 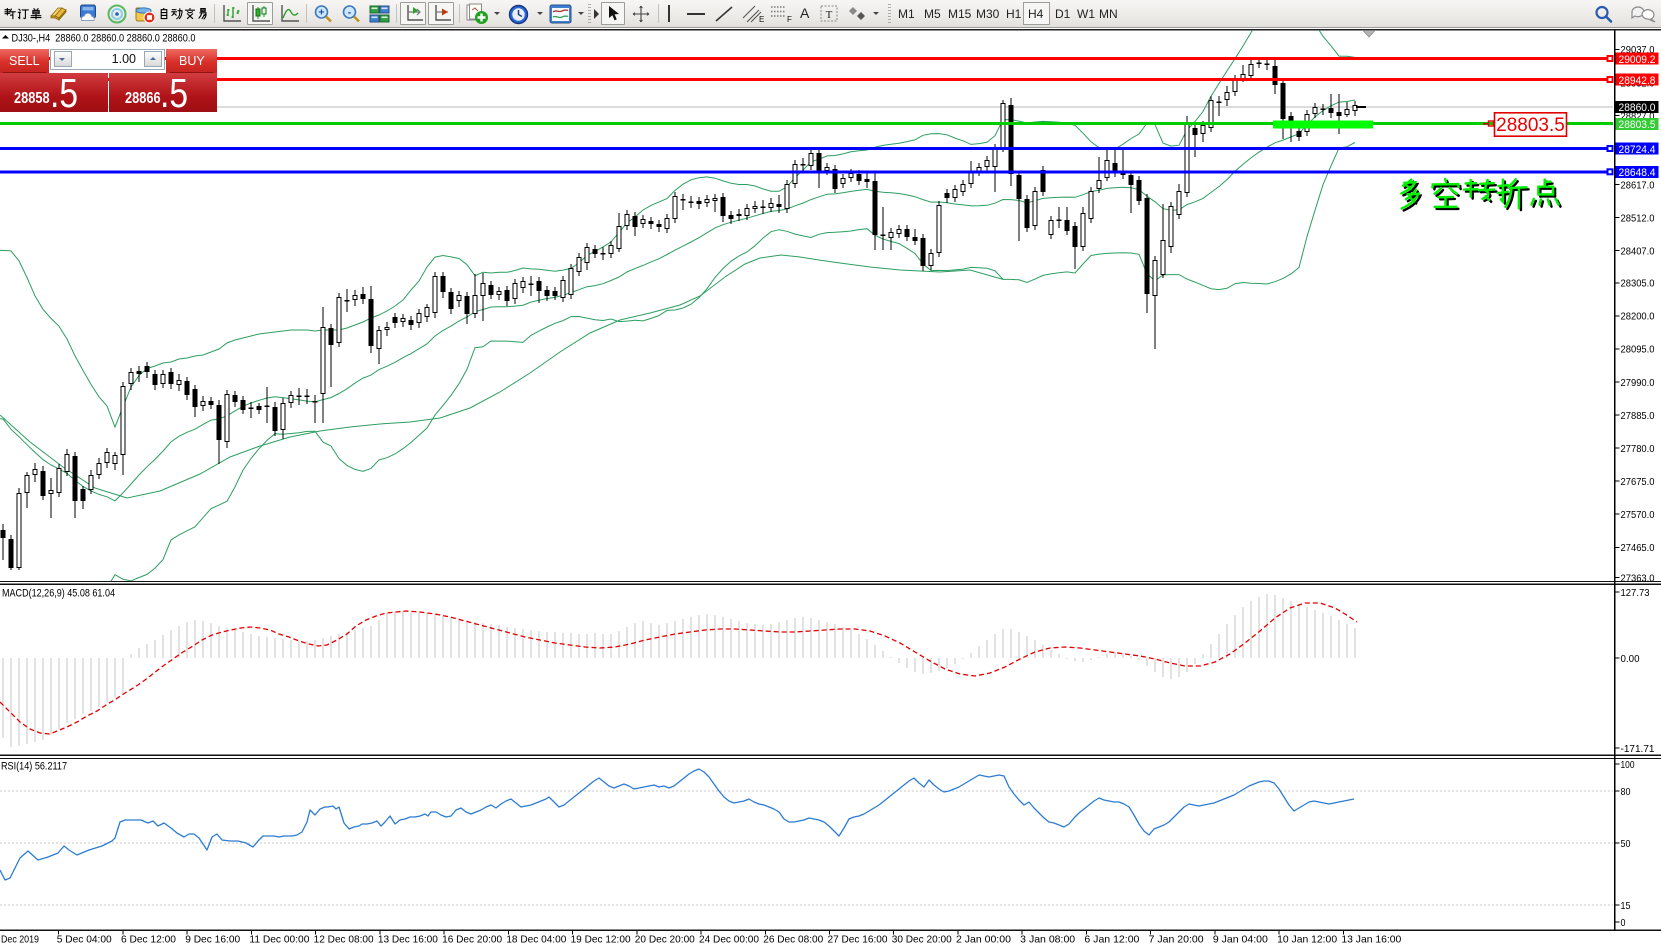 What do you see at coordinates (1626, 792) in the screenshot?
I see `svg-text: 80` at bounding box center [1626, 792].